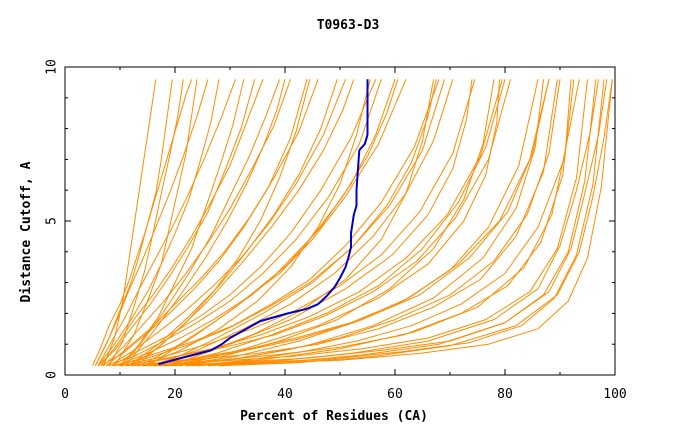 The image size is (680, 440). What do you see at coordinates (52, 221) in the screenshot?
I see `y-tick-label: 5` at bounding box center [52, 221].